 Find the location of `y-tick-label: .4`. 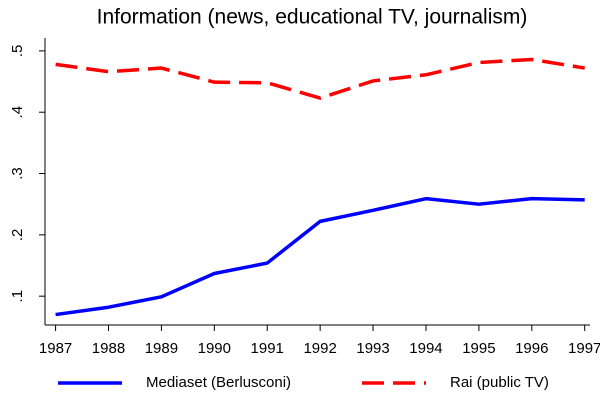

y-tick-label: .4 is located at coordinates (17, 112).